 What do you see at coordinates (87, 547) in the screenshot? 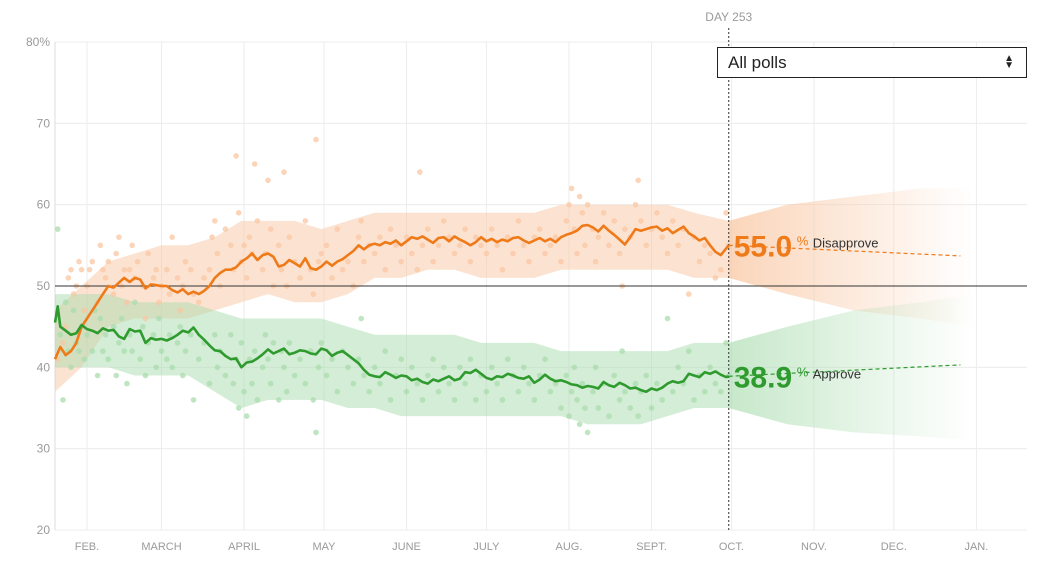
I see `x-tick-label: FEB.` at bounding box center [87, 547].